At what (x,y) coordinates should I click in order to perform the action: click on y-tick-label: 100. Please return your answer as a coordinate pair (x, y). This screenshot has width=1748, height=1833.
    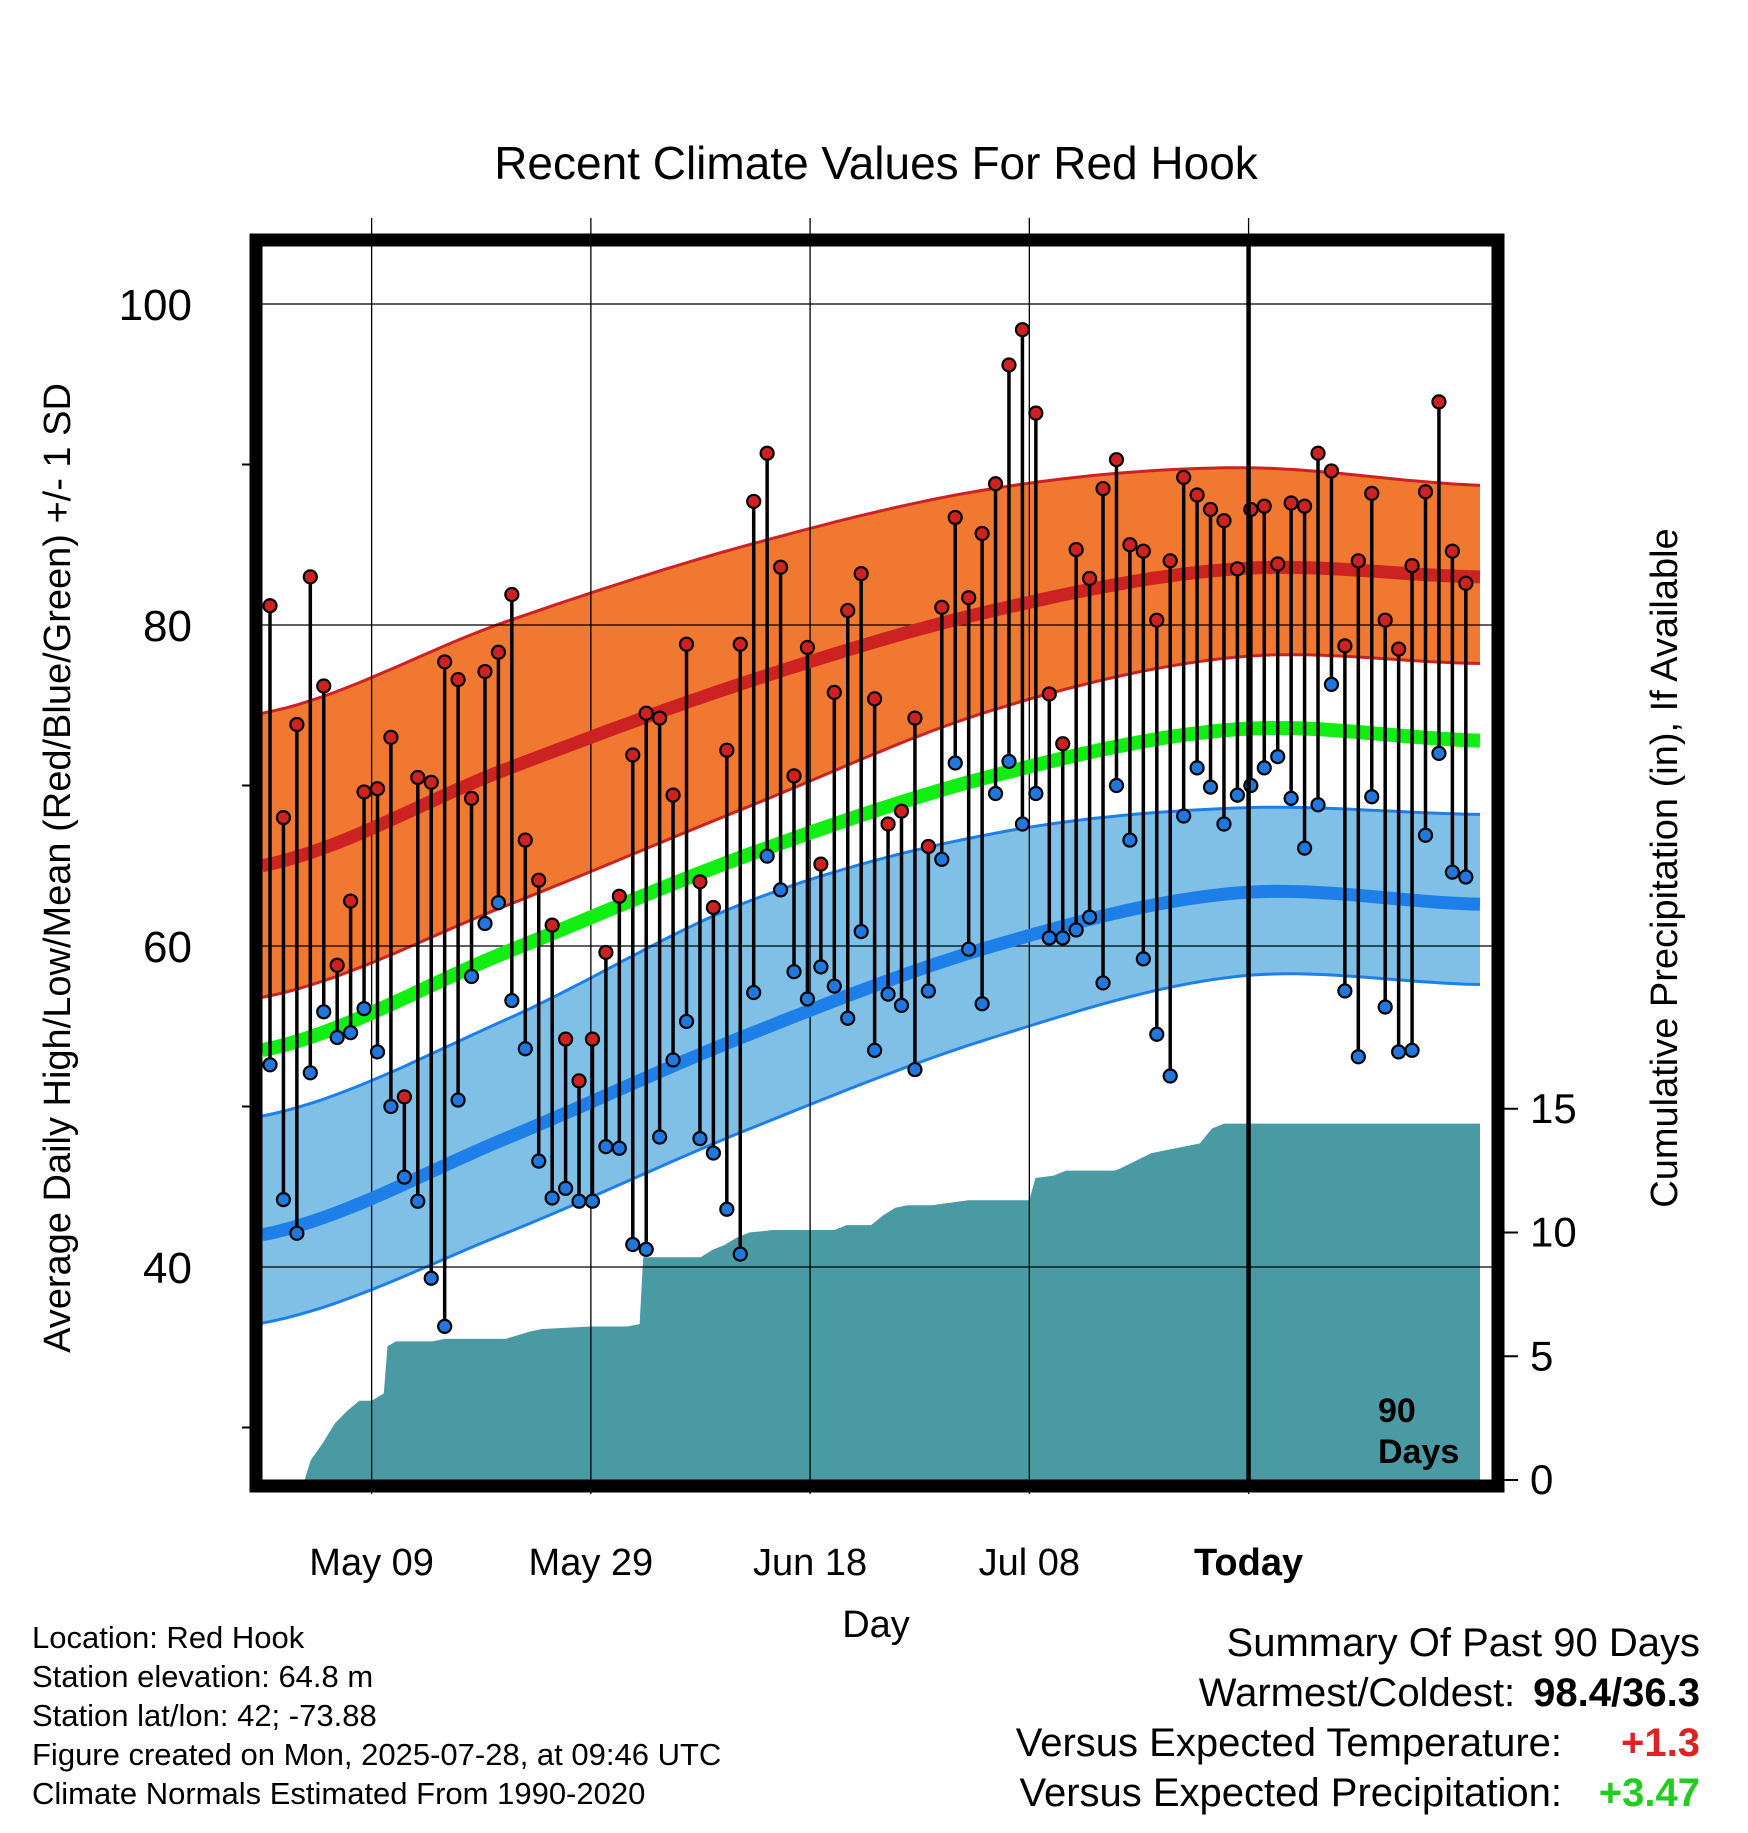
    Looking at the image, I should click on (155, 305).